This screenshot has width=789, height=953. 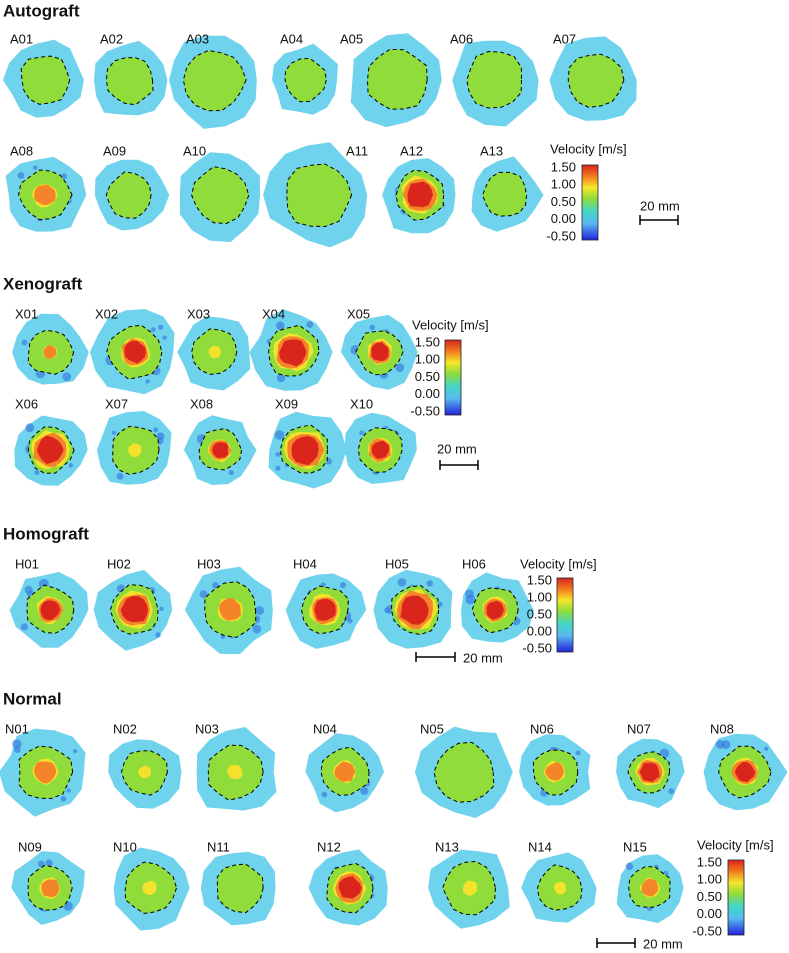 What do you see at coordinates (26, 403) in the screenshot?
I see `sample-label: X06` at bounding box center [26, 403].